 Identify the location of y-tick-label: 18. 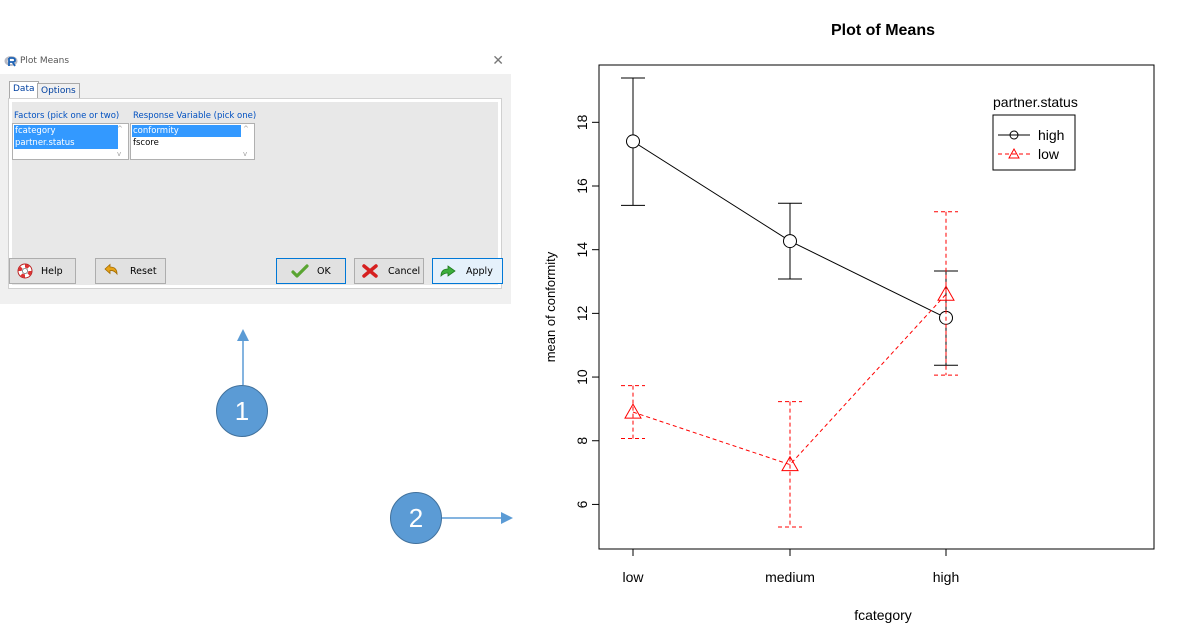
(582, 122).